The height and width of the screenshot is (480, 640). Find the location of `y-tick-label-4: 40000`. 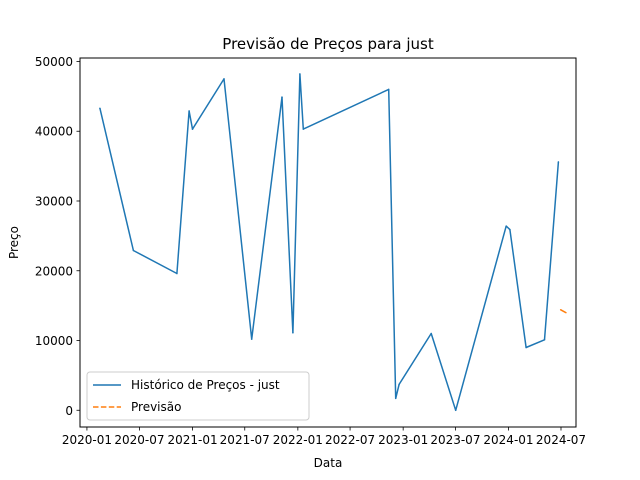

y-tick-label-4: 40000 is located at coordinates (54, 132).